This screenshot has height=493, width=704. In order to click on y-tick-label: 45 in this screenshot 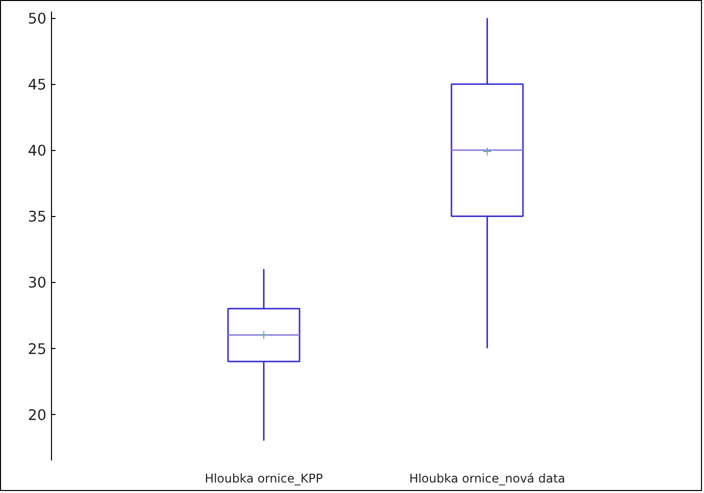, I will do `click(37, 85)`.